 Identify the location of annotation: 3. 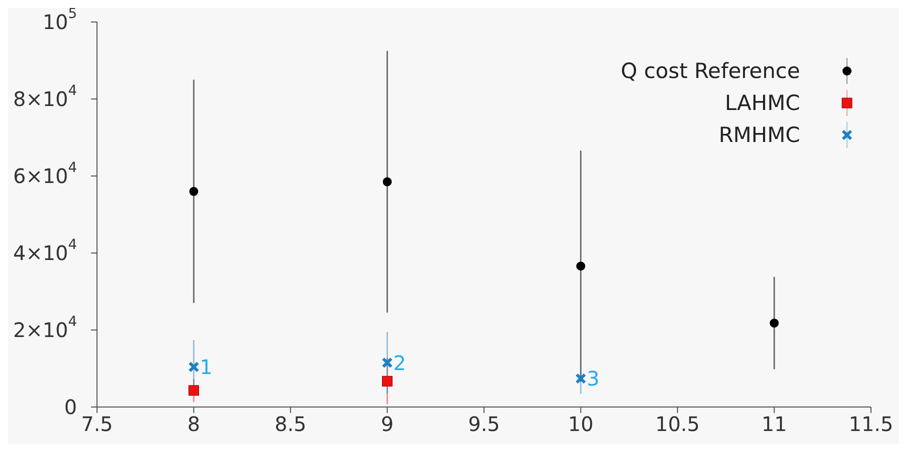
(593, 378).